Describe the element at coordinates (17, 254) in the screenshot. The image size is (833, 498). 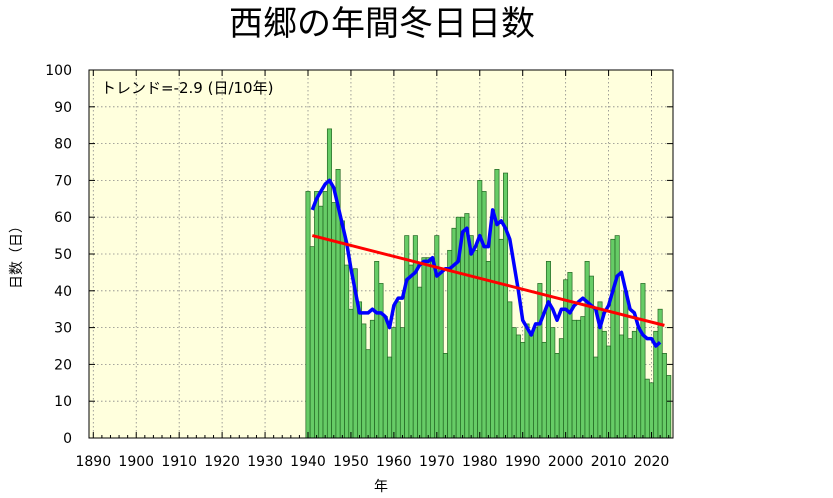
I see `y-axis-label: 日数（日）` at that location.